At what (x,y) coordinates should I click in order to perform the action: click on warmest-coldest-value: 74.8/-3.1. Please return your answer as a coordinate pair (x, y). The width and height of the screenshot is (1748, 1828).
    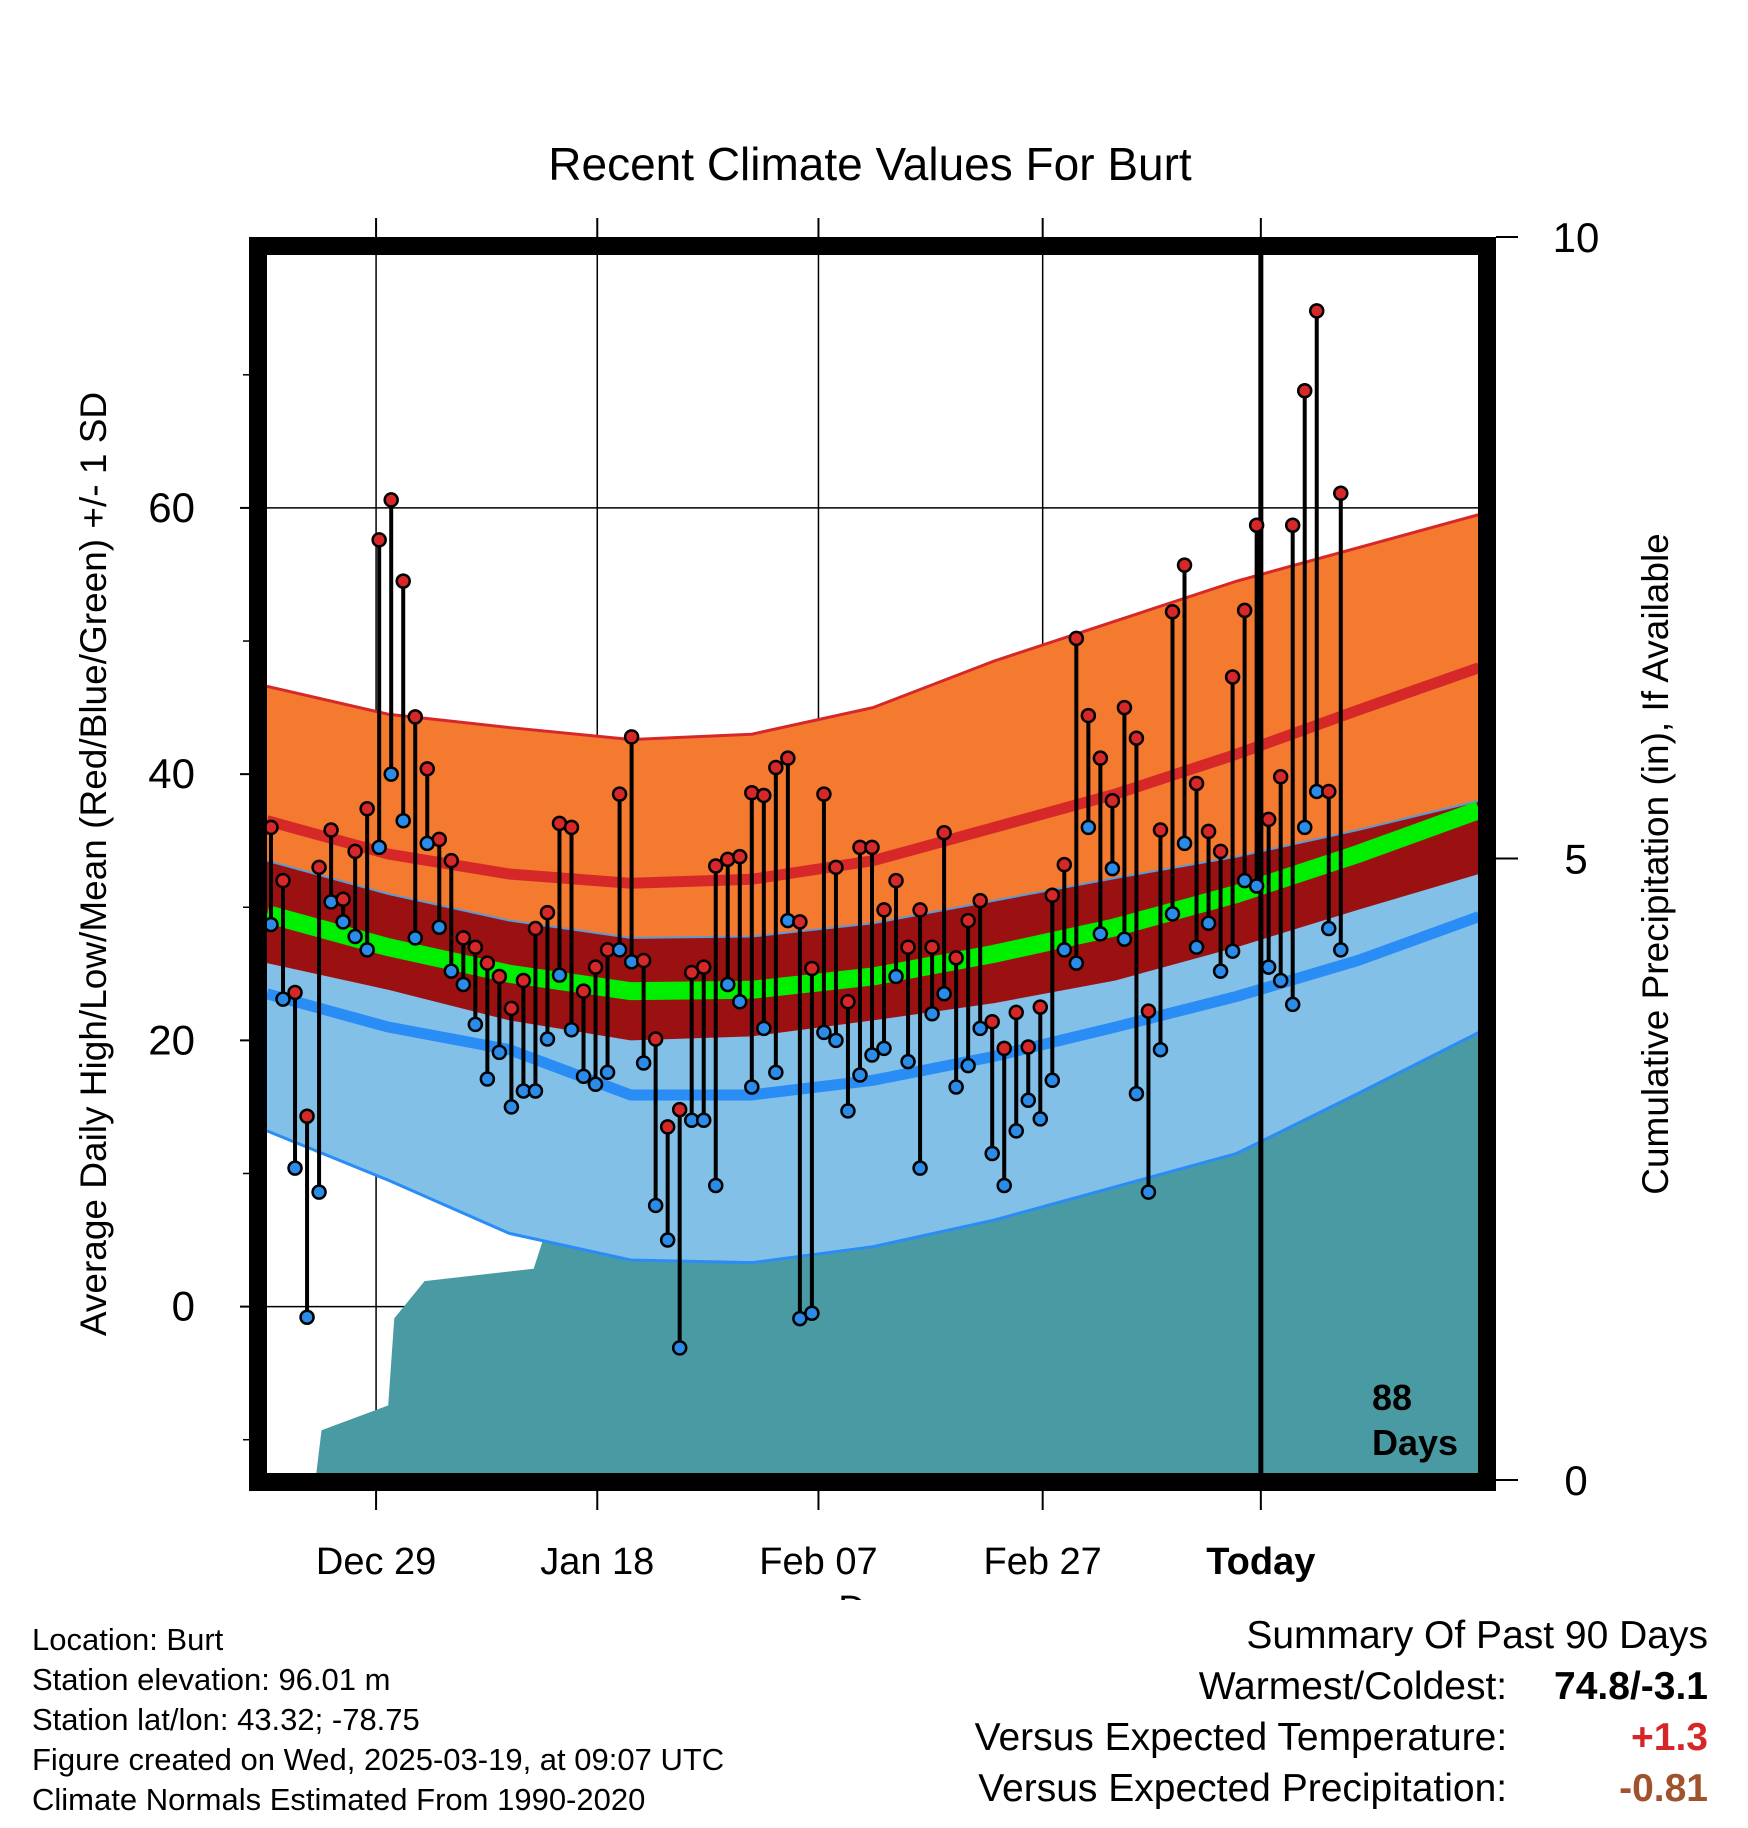
    Looking at the image, I should click on (1631, 1686).